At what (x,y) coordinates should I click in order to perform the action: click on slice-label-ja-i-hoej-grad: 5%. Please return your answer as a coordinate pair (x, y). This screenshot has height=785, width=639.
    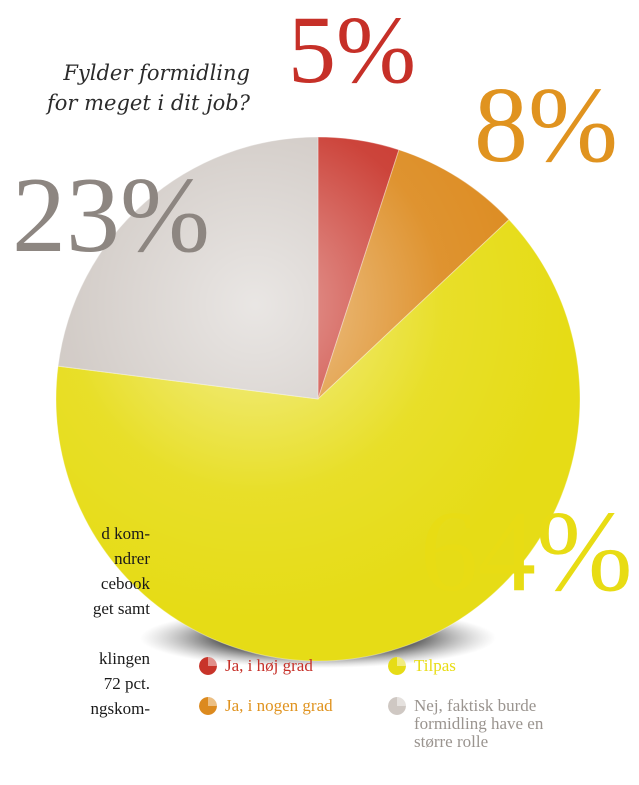
    Looking at the image, I should click on (352, 51).